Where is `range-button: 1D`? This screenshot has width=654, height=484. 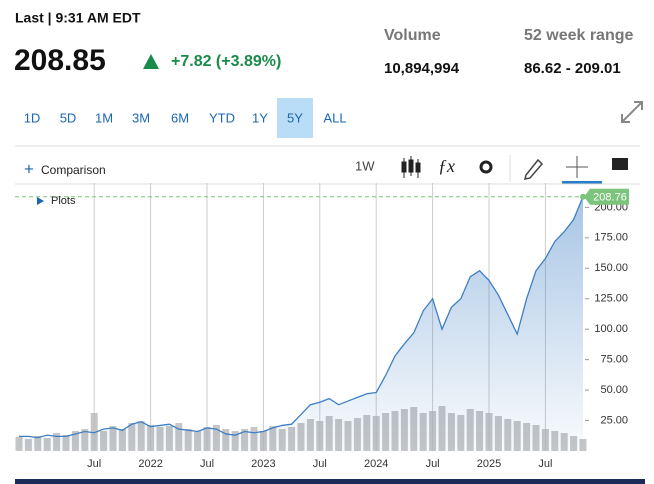 range-button: 1D is located at coordinates (32, 117).